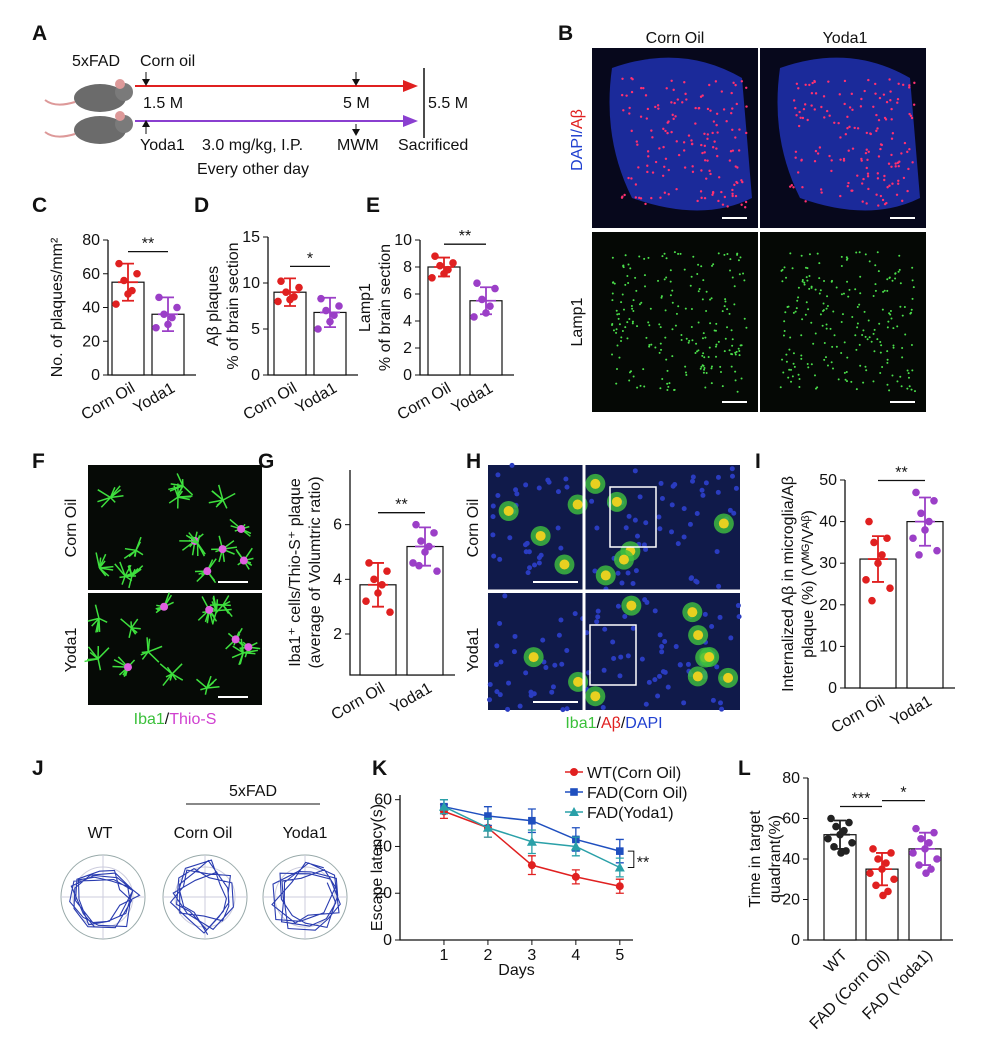 This screenshot has height=1062, width=981. I want to click on stain: DAPI, so click(643, 723).